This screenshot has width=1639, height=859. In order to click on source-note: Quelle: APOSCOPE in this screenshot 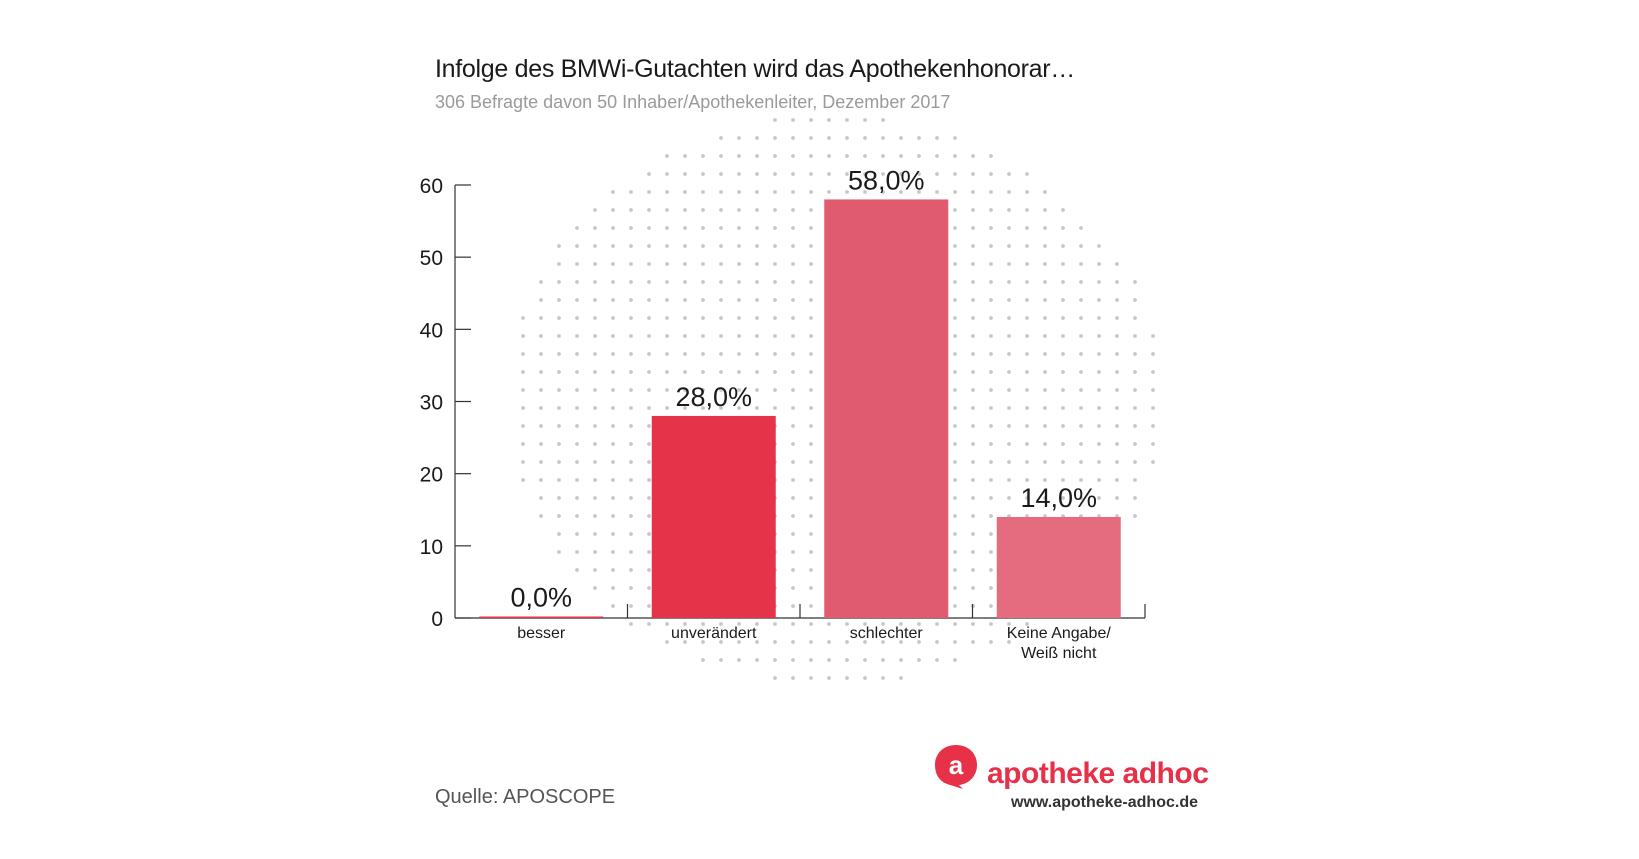, I will do `click(525, 797)`.